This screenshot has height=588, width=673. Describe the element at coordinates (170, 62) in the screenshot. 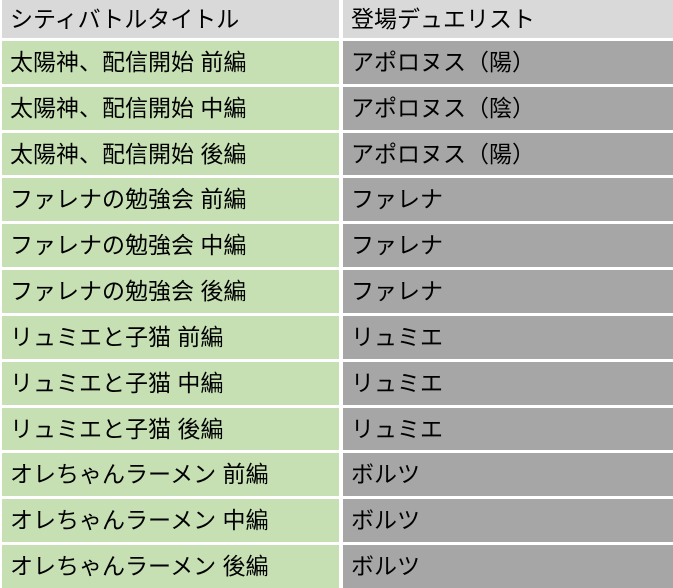

I see `table-cell-title: 太陽神、配信開始 前編` at that location.